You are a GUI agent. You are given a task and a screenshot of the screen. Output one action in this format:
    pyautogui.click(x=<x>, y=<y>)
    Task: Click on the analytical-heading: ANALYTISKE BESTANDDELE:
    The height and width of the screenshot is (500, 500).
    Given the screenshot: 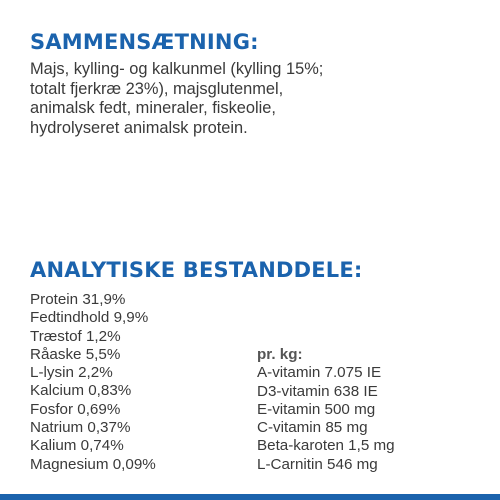 What is the action you would take?
    pyautogui.click(x=196, y=270)
    